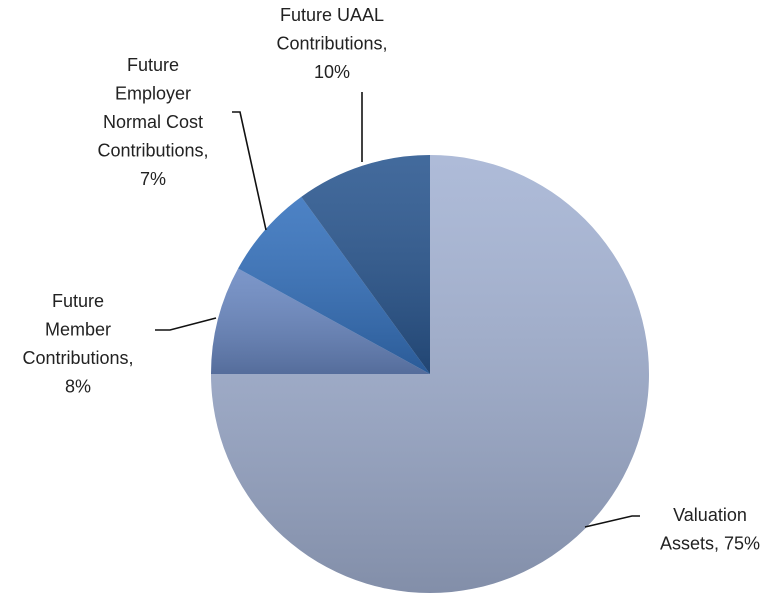 This screenshot has height=594, width=763. Describe the element at coordinates (332, 72) in the screenshot. I see `data-label: 10%` at that location.